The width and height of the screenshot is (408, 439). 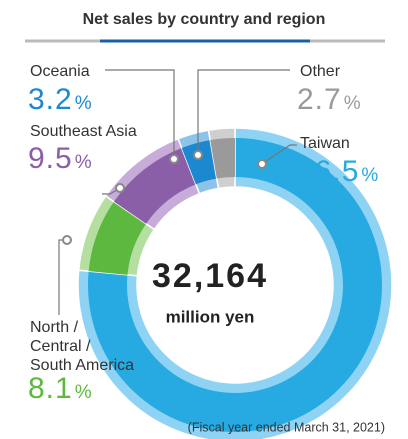 I want to click on center-value: 32,164, so click(x=210, y=276).